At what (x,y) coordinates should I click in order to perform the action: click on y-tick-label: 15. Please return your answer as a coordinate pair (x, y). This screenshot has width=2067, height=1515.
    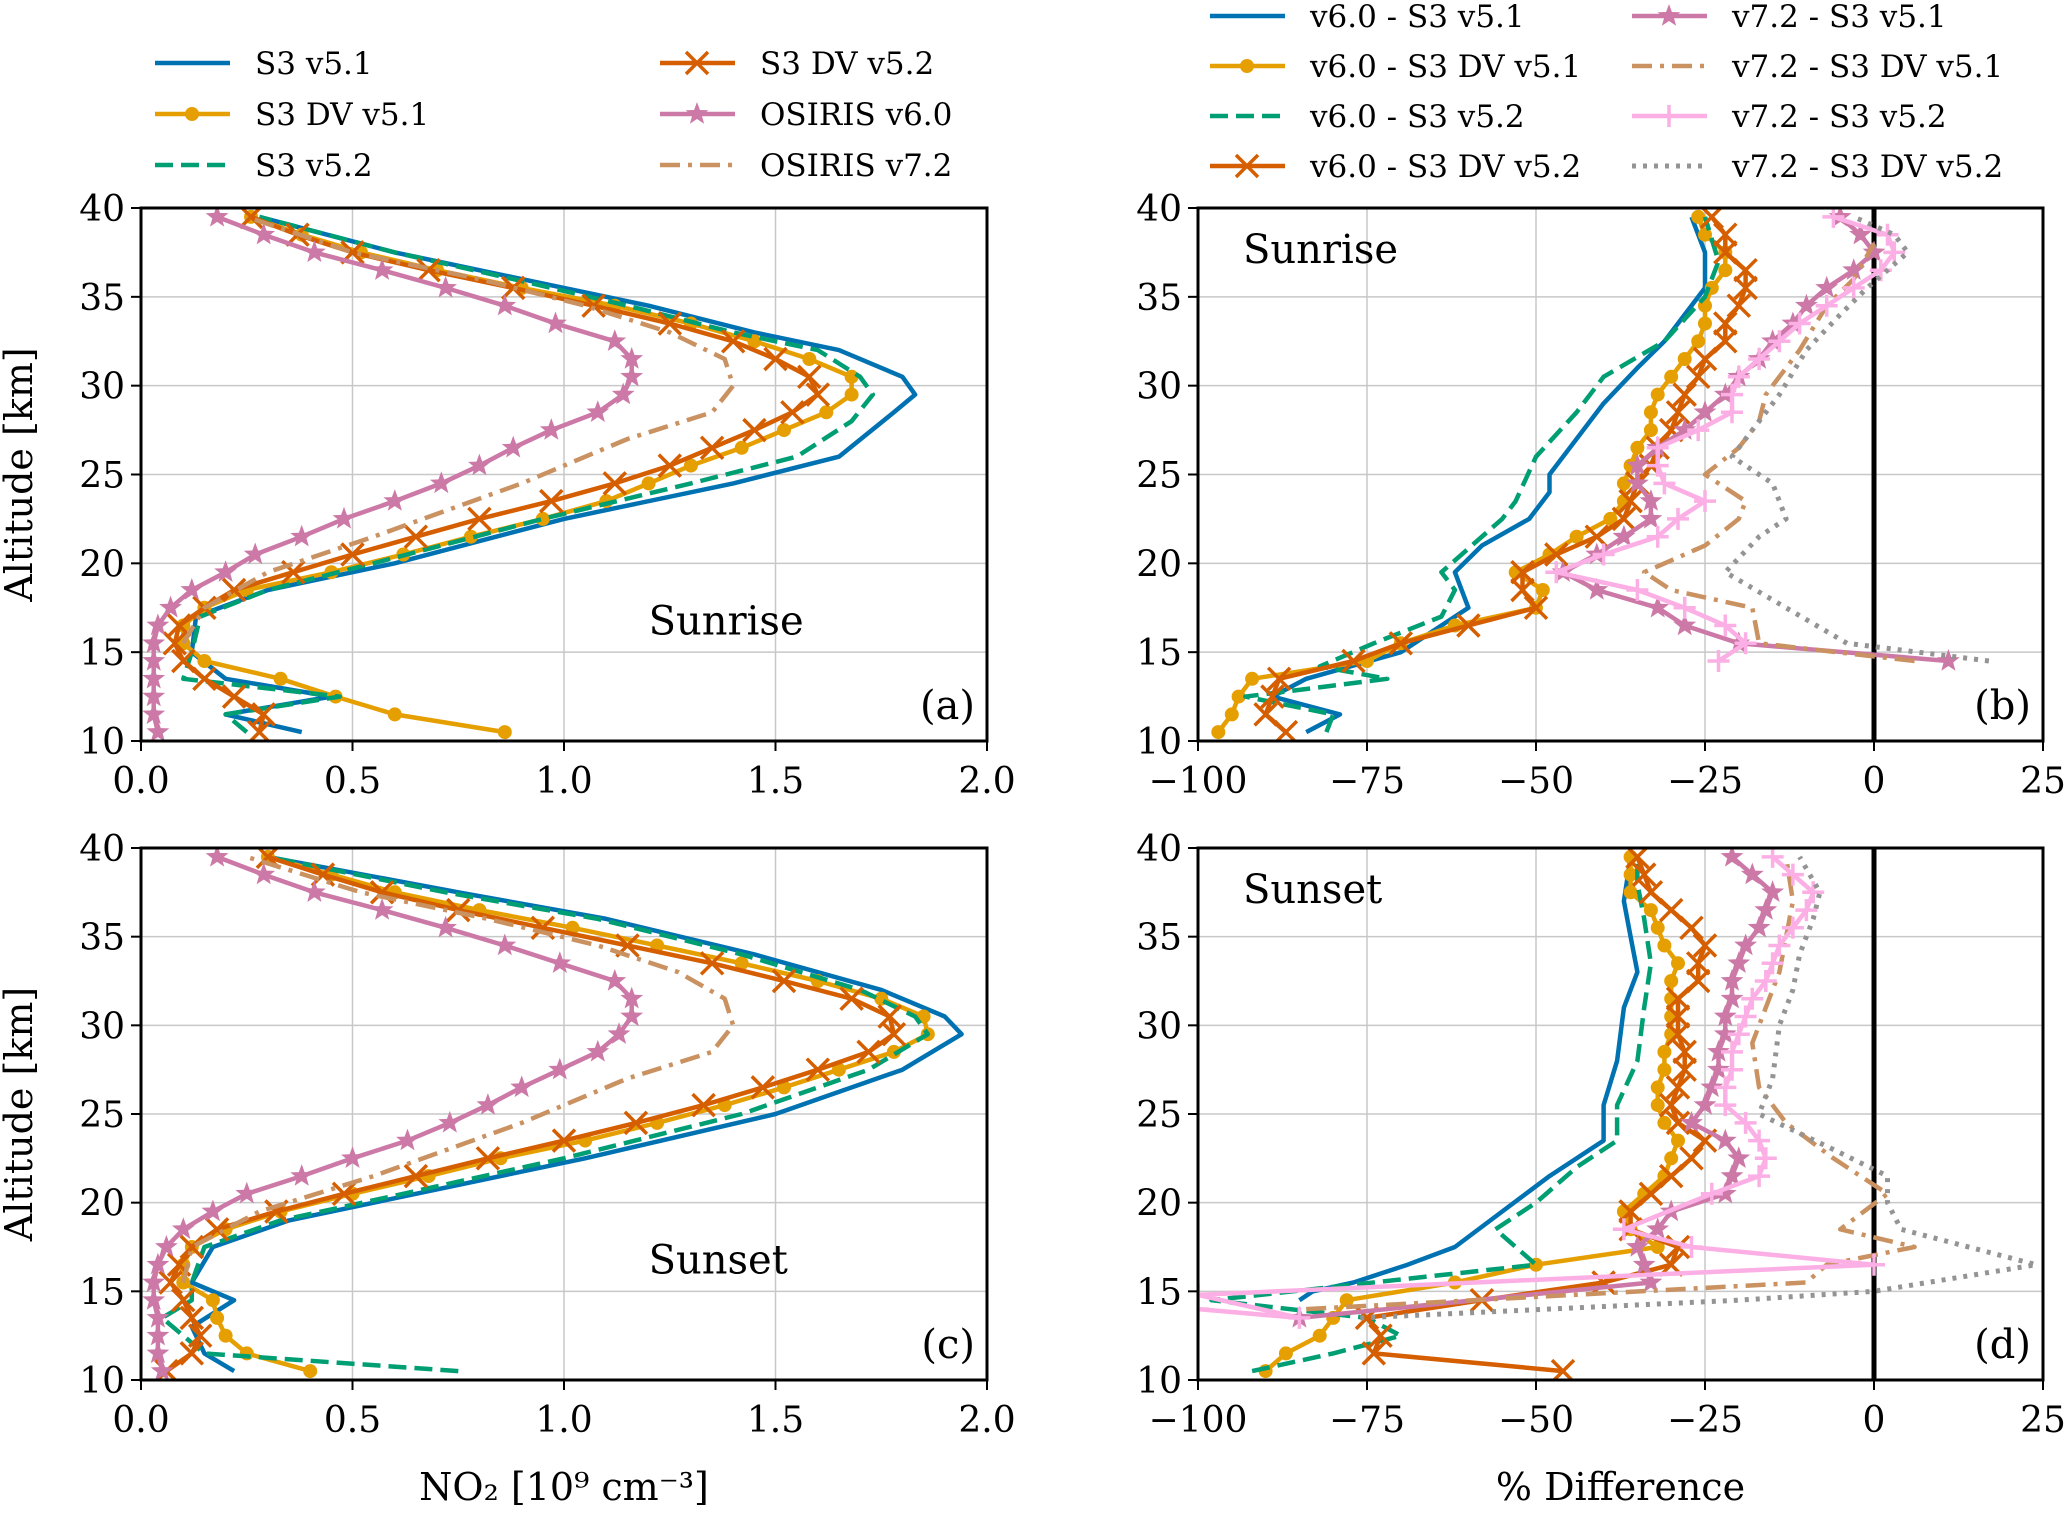
    Looking at the image, I should click on (1159, 653).